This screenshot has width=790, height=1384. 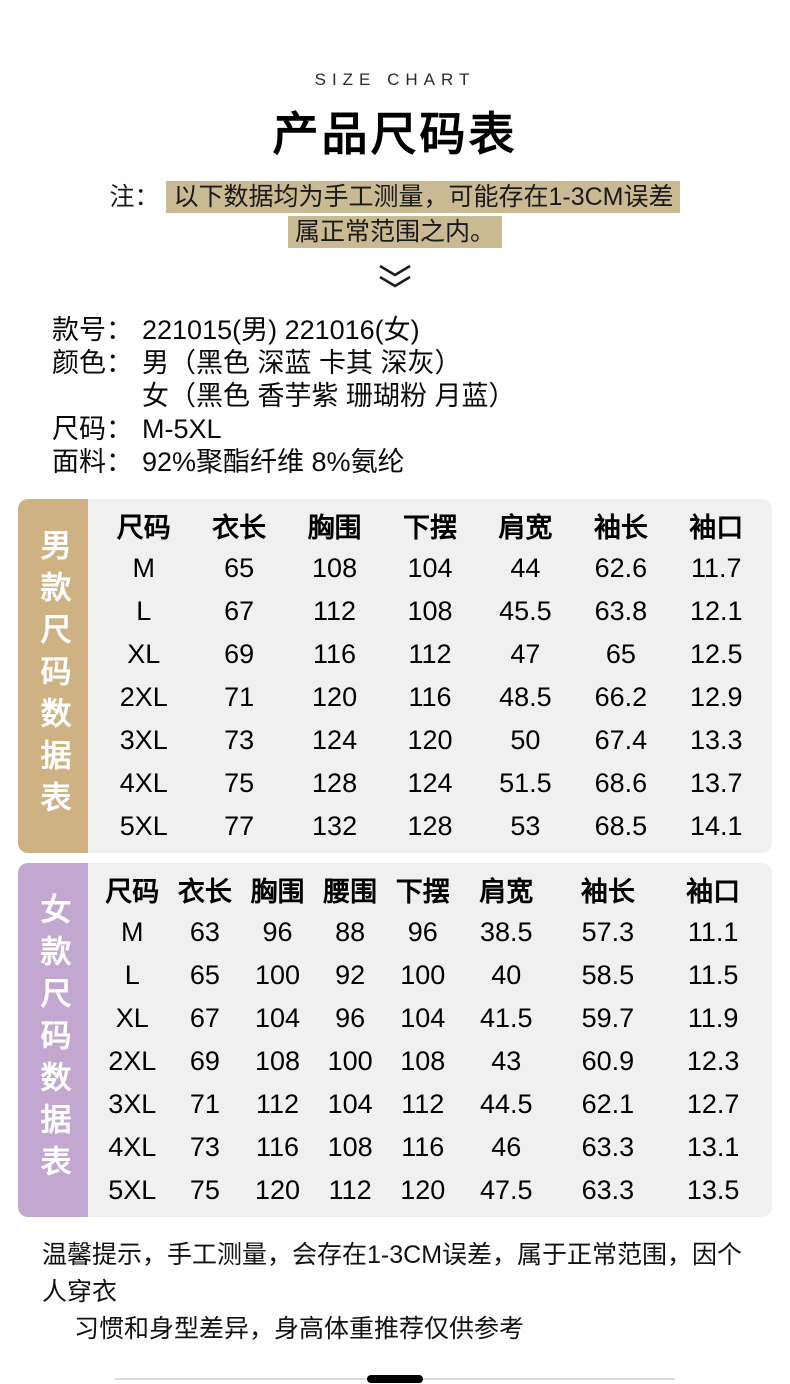 I want to click on measurement-note: 注： 以下数据均为手工测量，可能存在1-3CM误差 属正常范围之内。, so click(x=395, y=215).